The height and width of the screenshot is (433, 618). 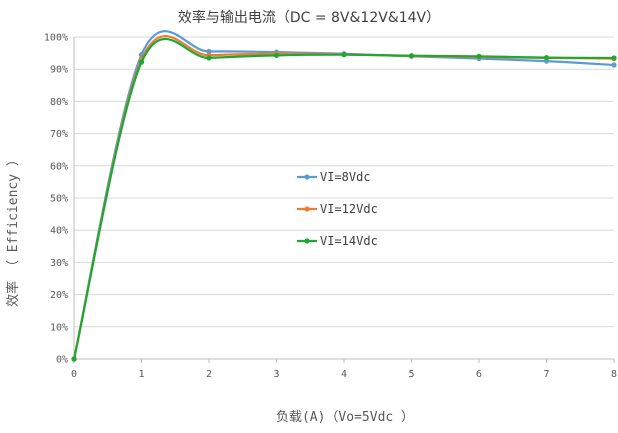 What do you see at coordinates (344, 374) in the screenshot?
I see `x-tick-label: 4` at bounding box center [344, 374].